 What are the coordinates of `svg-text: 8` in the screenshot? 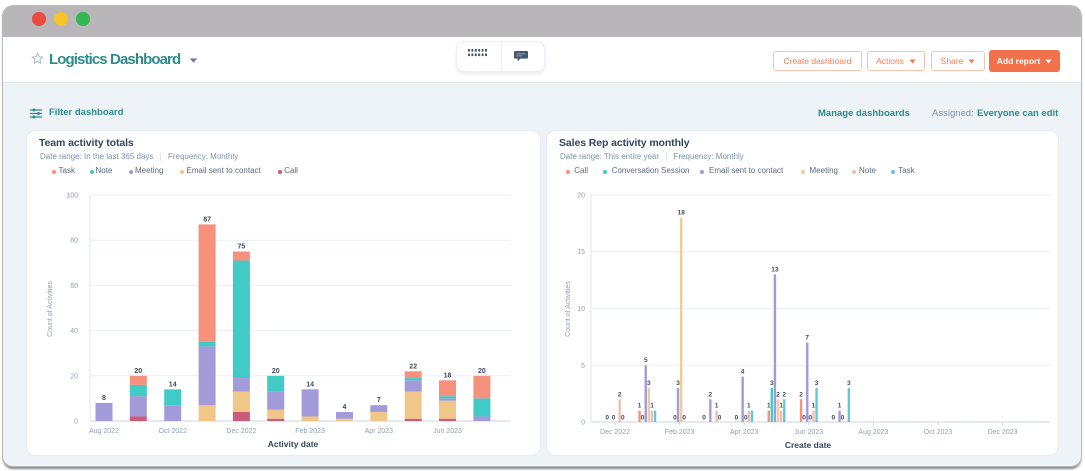 It's located at (104, 398).